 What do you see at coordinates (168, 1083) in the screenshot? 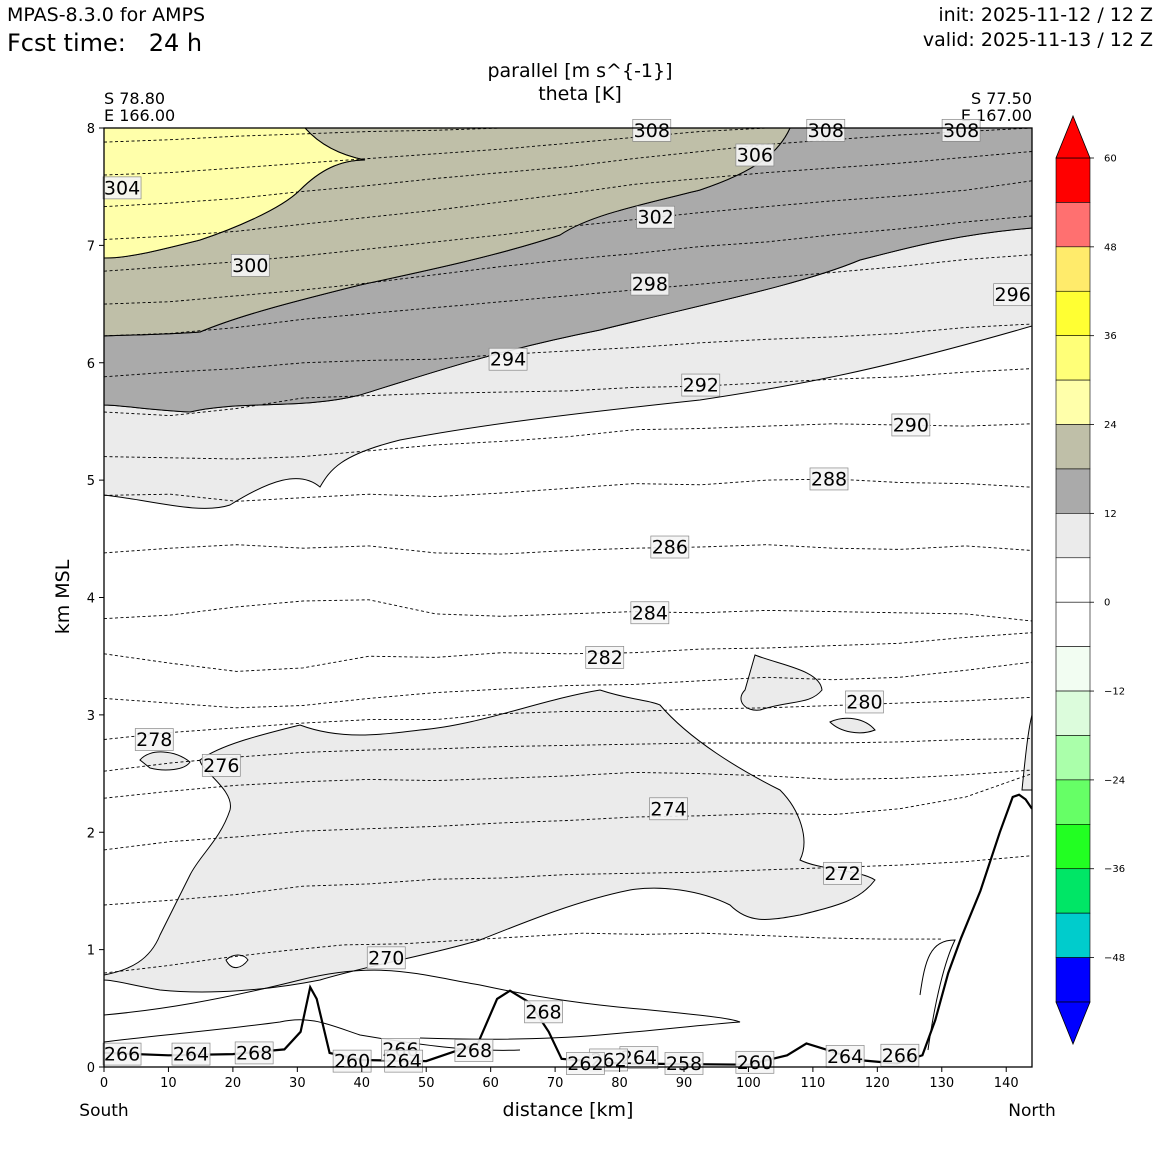
I see `x-tick-label: 10` at bounding box center [168, 1083].